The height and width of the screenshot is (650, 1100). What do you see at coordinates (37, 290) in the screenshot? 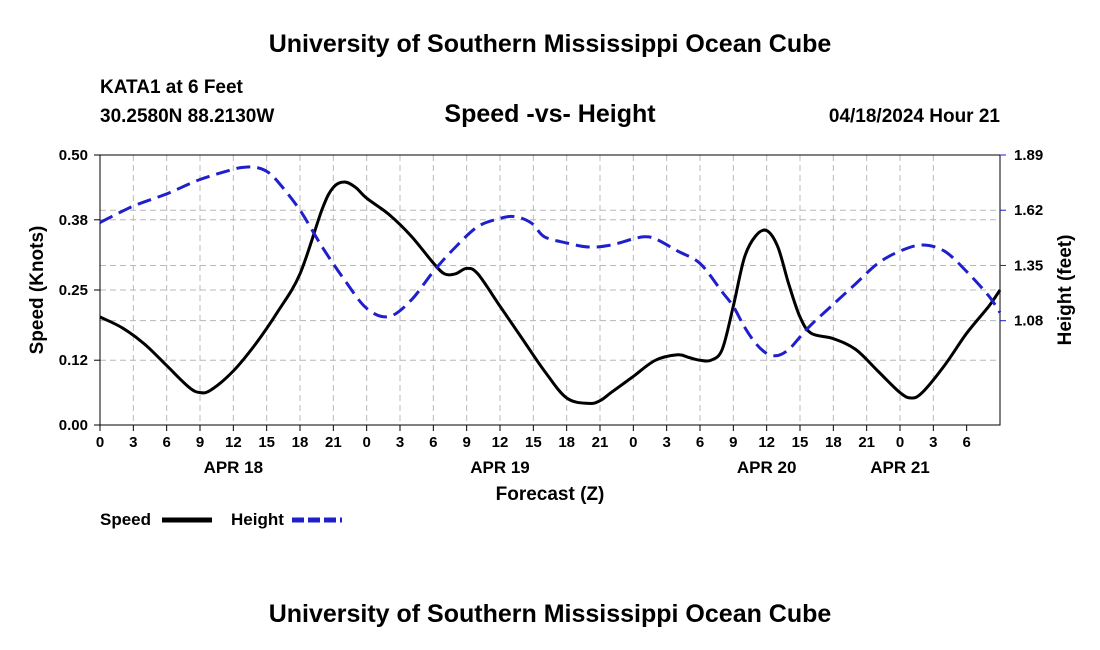
I see `y-axis-label: Speed (Knots)` at bounding box center [37, 290].